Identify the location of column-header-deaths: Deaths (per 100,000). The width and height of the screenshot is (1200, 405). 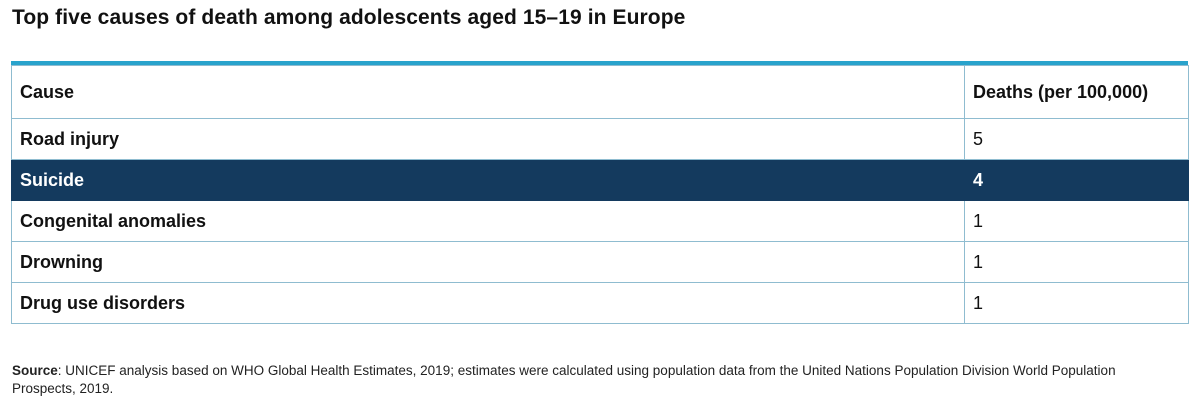
(1076, 92).